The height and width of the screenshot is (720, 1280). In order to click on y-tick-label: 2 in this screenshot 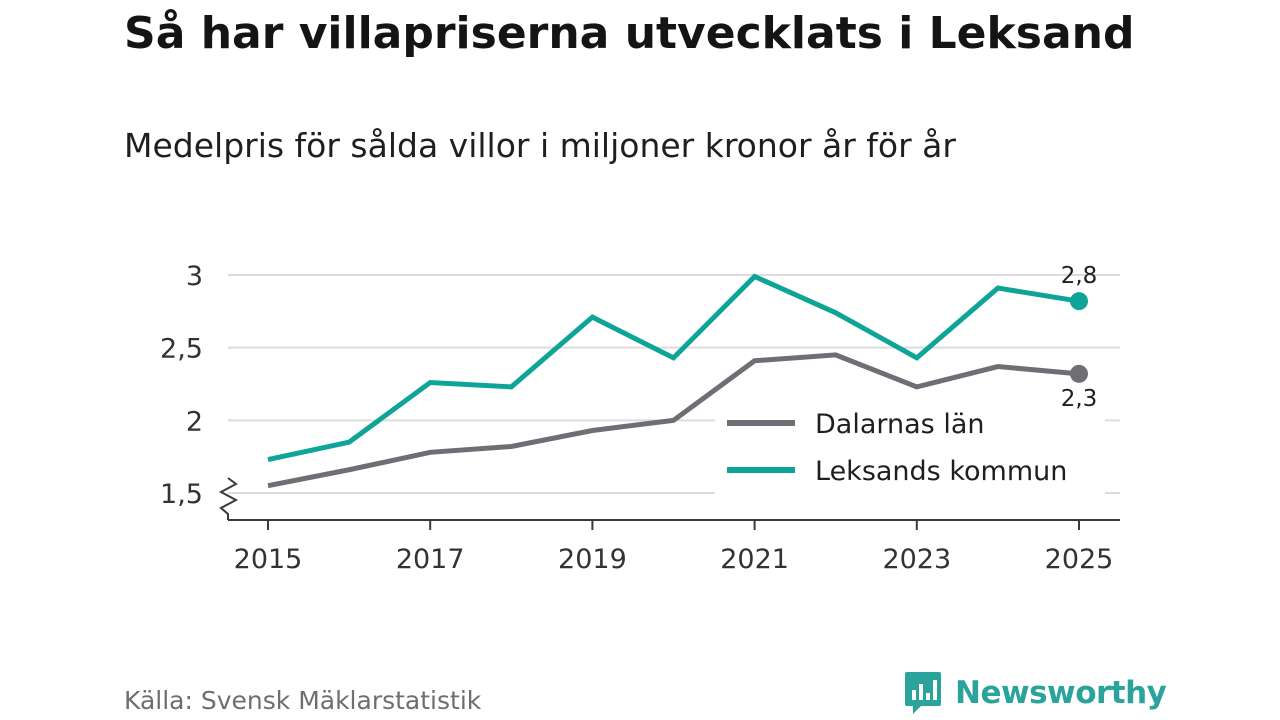, I will do `click(194, 421)`.